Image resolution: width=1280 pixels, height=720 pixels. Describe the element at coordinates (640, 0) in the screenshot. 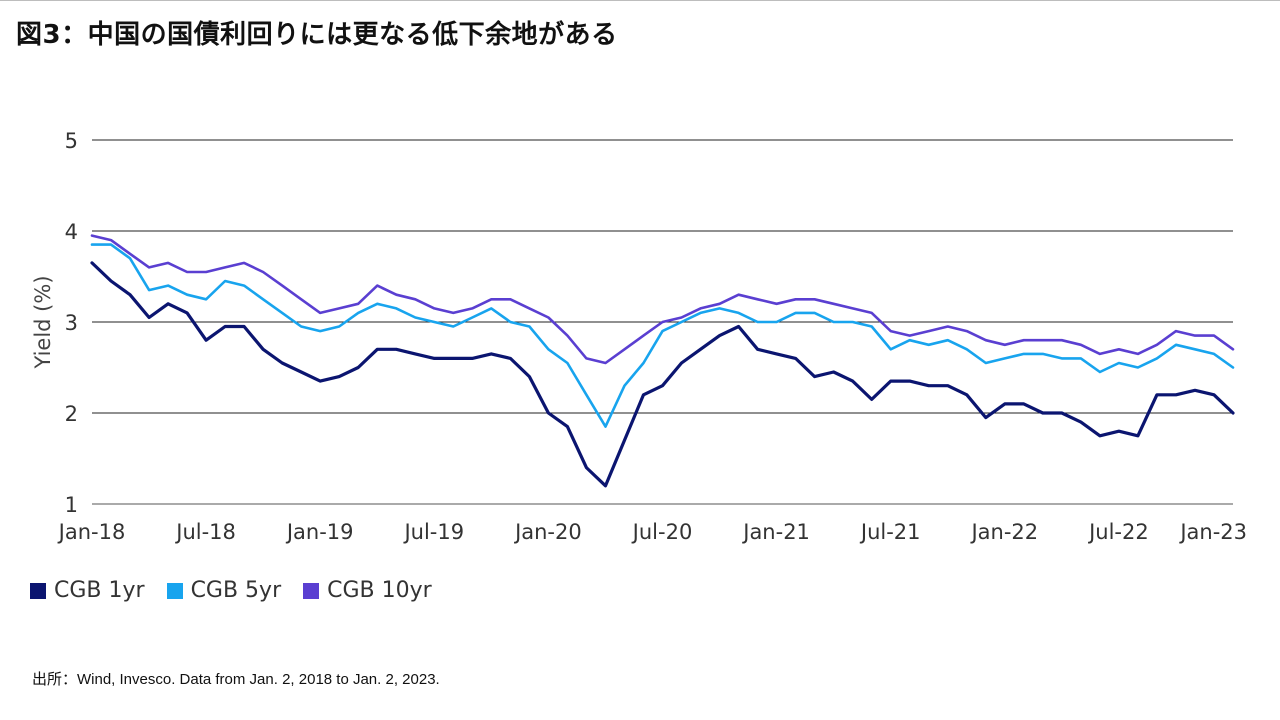

I see `top-rule` at that location.